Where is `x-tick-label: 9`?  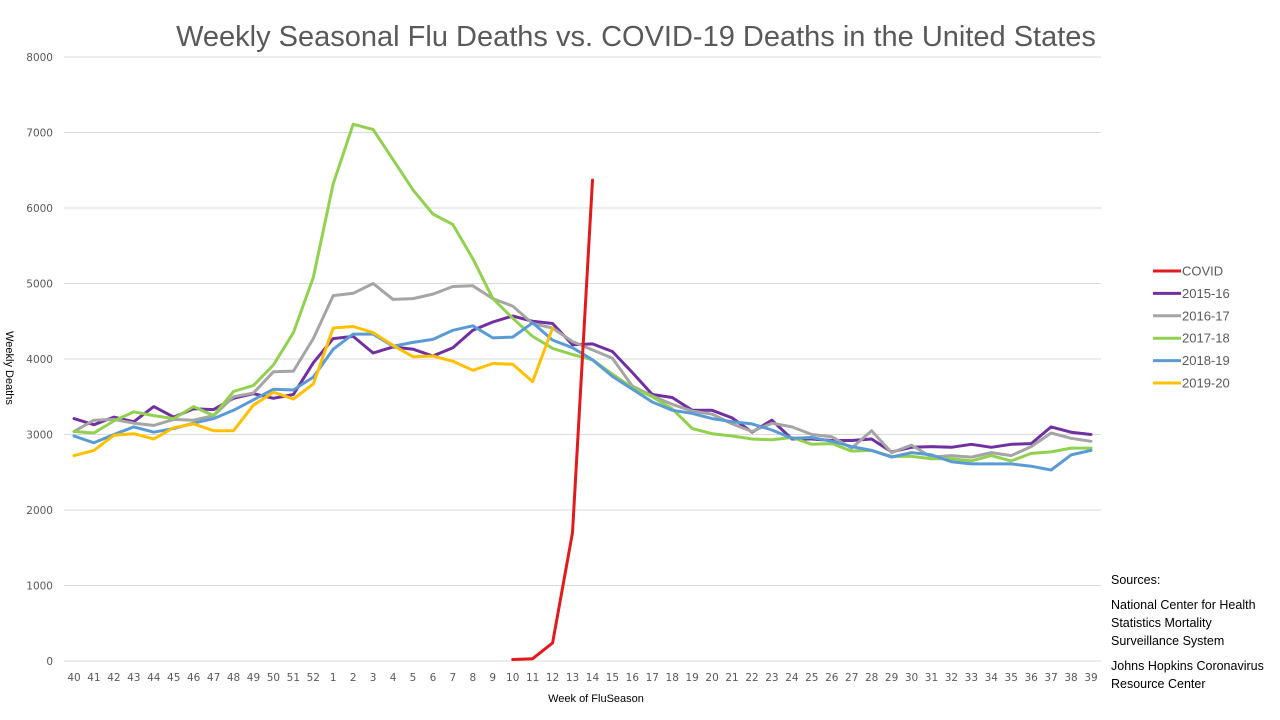 x-tick-label: 9 is located at coordinates (492, 678).